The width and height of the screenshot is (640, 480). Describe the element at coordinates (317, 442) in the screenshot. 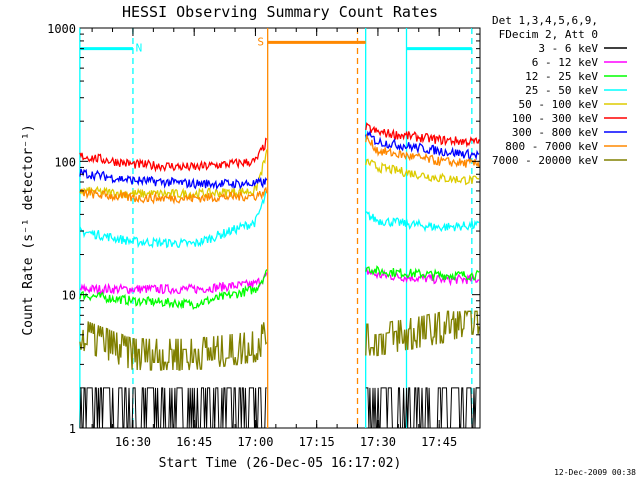

I see `x-tick-label: 17:15` at that location.